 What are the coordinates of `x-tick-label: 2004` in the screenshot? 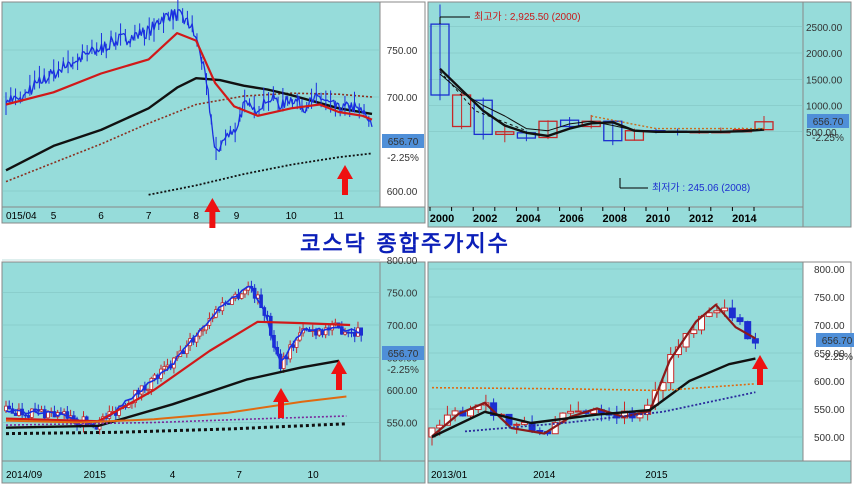 It's located at (528, 219).